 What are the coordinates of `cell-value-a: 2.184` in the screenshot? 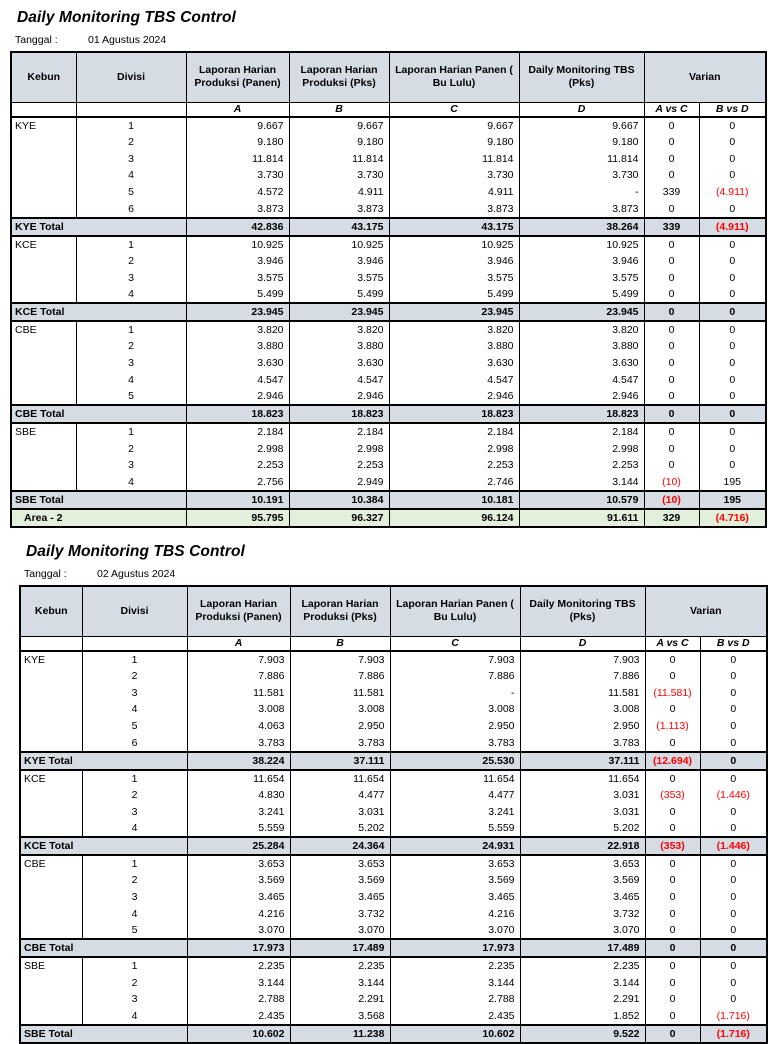 It's located at (237, 432).